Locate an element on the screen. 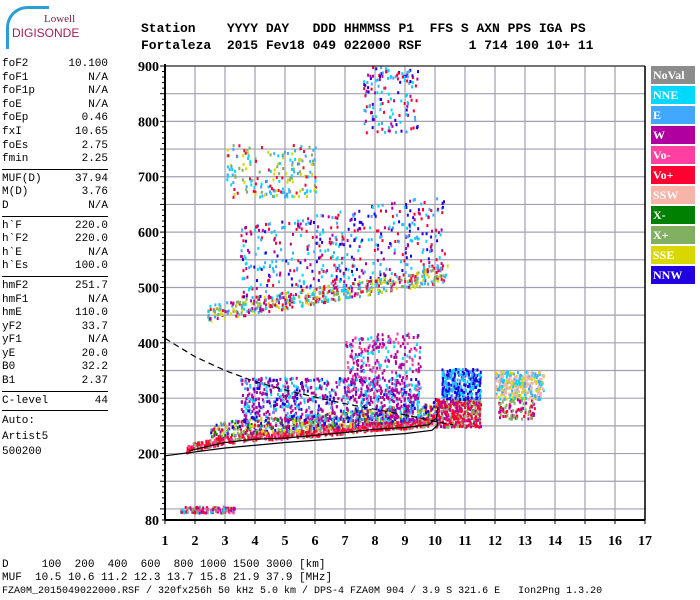 This screenshot has width=700, height=600. y-tick-label: 200 is located at coordinates (148, 455).